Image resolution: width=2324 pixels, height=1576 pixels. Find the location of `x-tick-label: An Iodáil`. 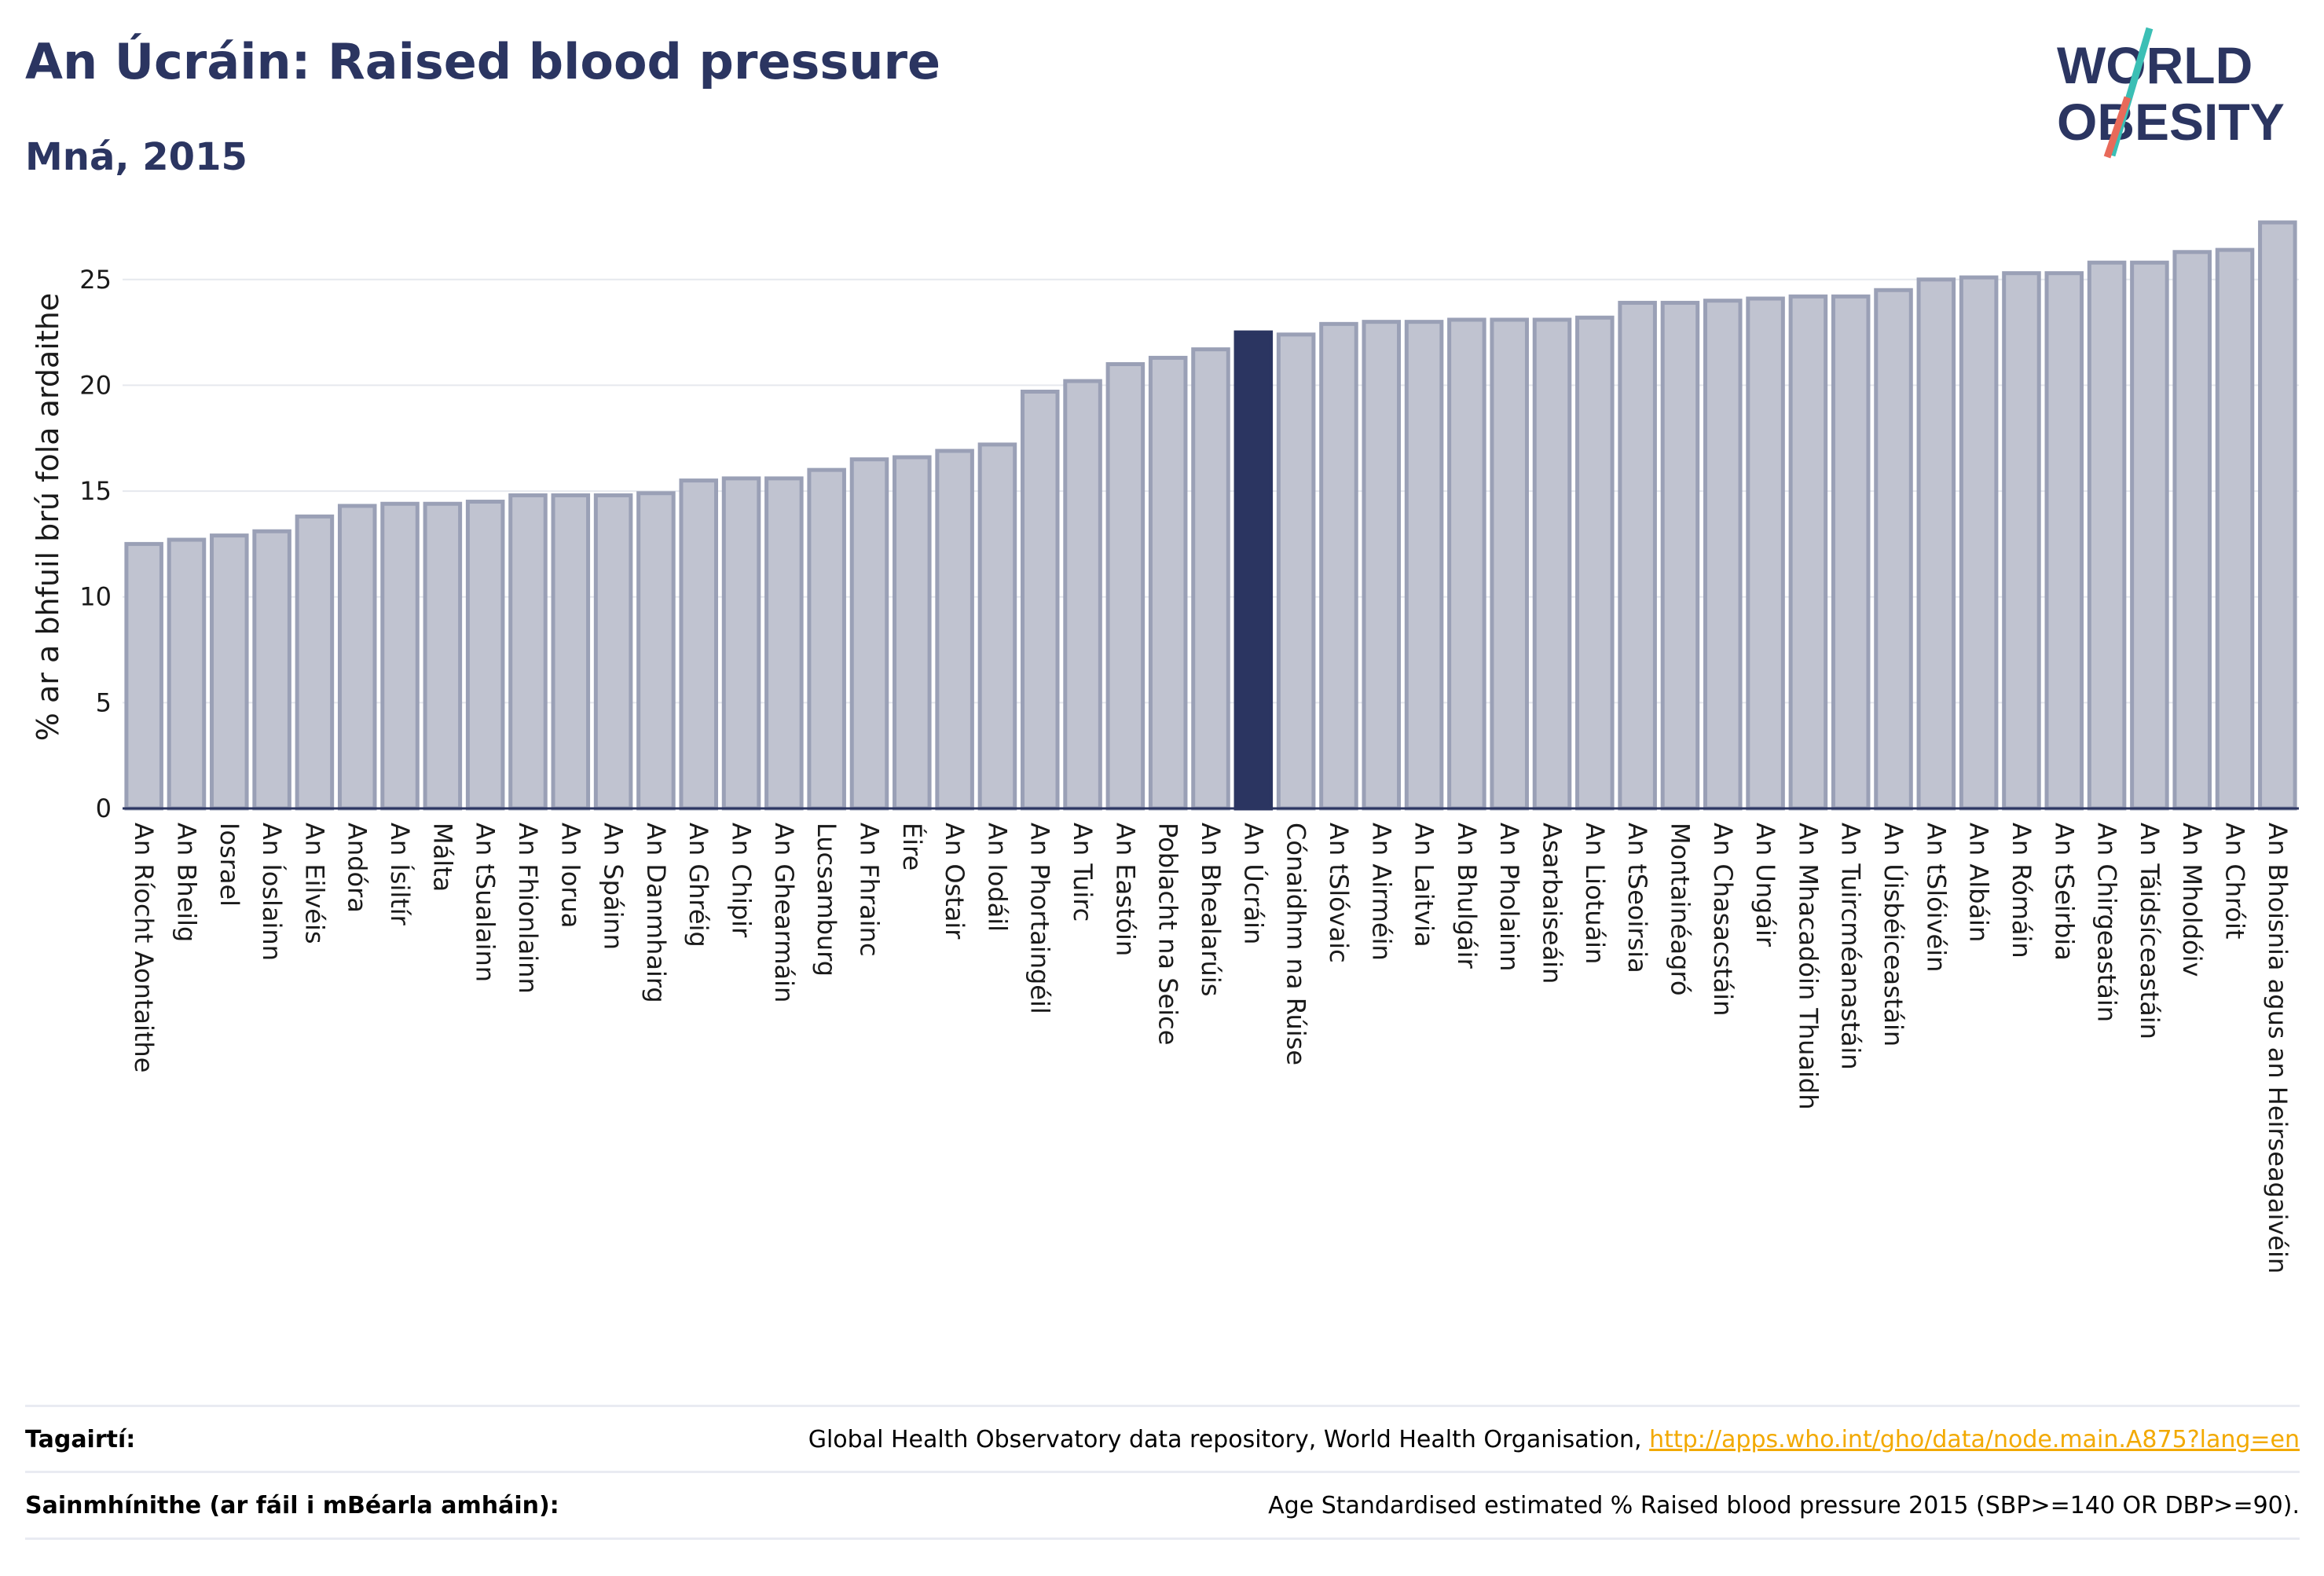

x-tick-label: An Iodáil is located at coordinates (997, 877).